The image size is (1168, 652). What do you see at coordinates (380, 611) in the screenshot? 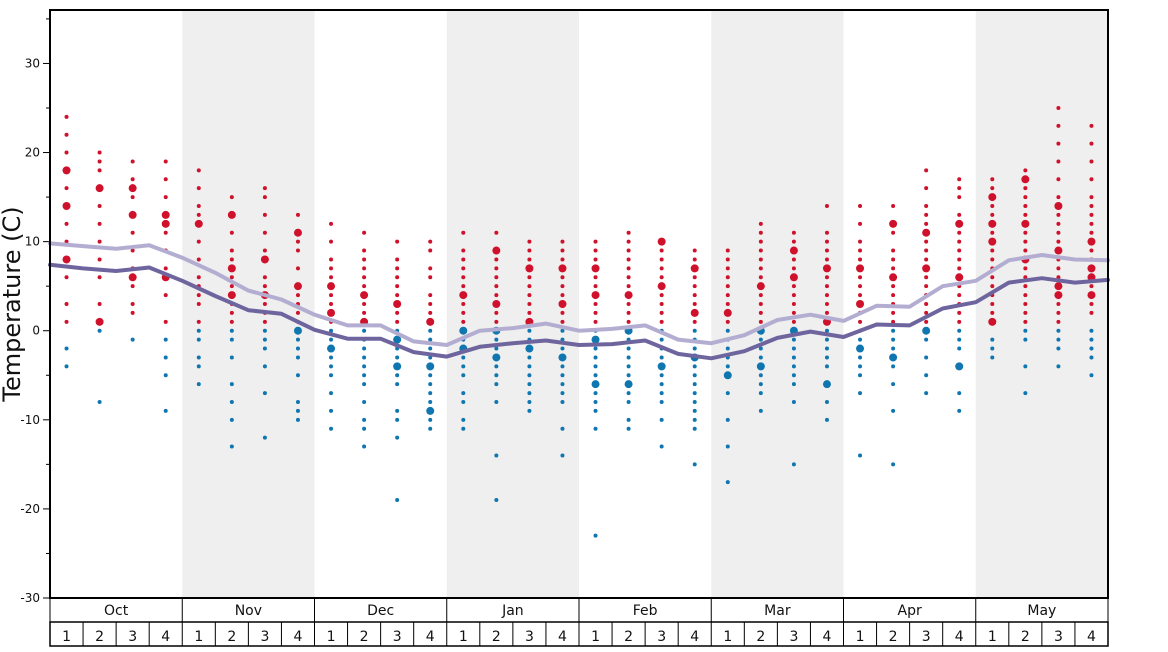
I see `month-label-dec: Dec` at bounding box center [380, 611].